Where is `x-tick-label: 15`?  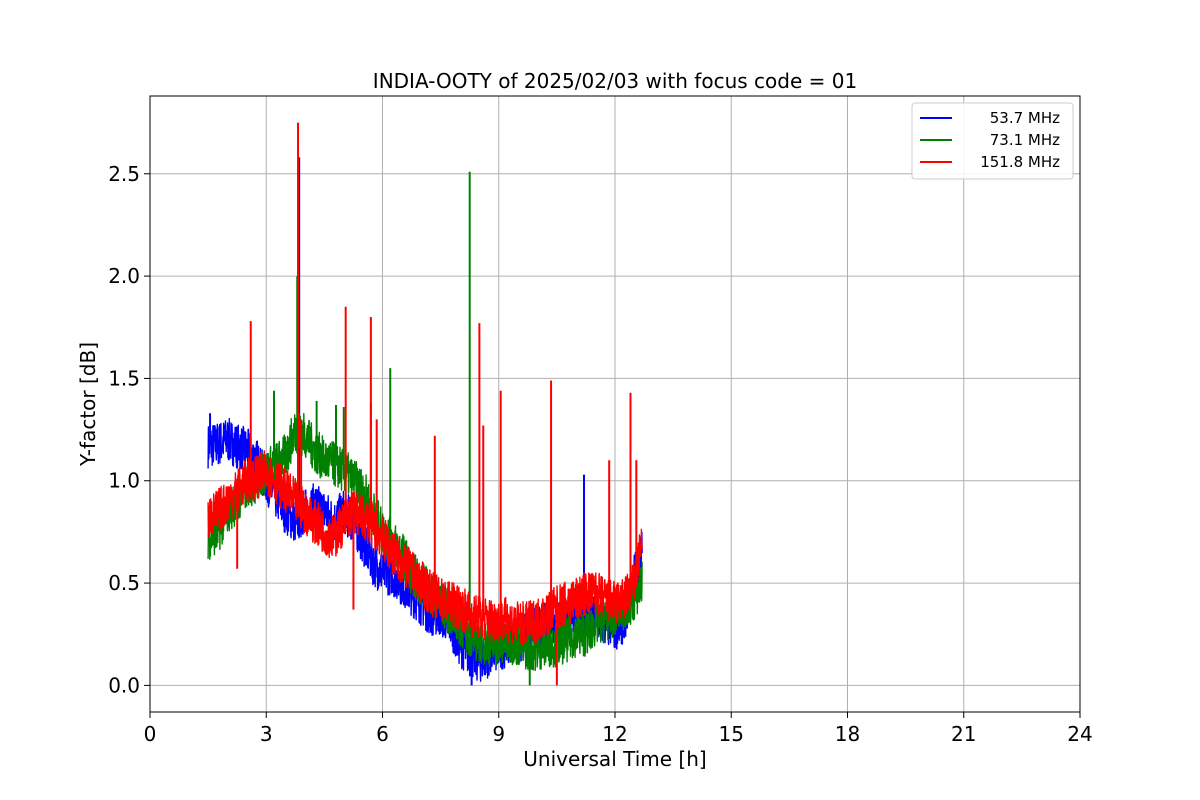 x-tick-label: 15 is located at coordinates (731, 734).